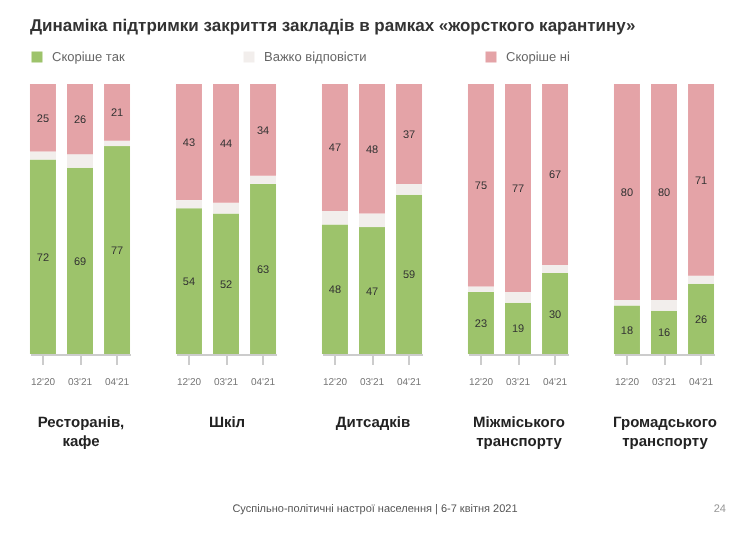  I want to click on text: Динаміка підтримки закриття закладів в рамках «жорсткого карантину», so click(333, 25).